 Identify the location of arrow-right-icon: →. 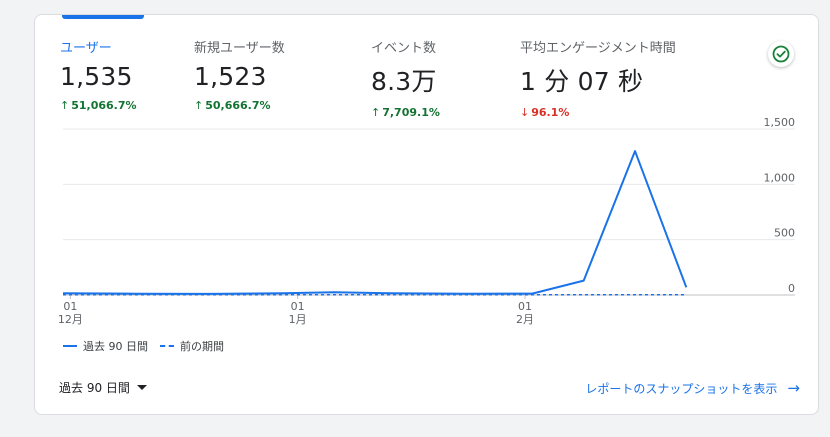
(793, 388).